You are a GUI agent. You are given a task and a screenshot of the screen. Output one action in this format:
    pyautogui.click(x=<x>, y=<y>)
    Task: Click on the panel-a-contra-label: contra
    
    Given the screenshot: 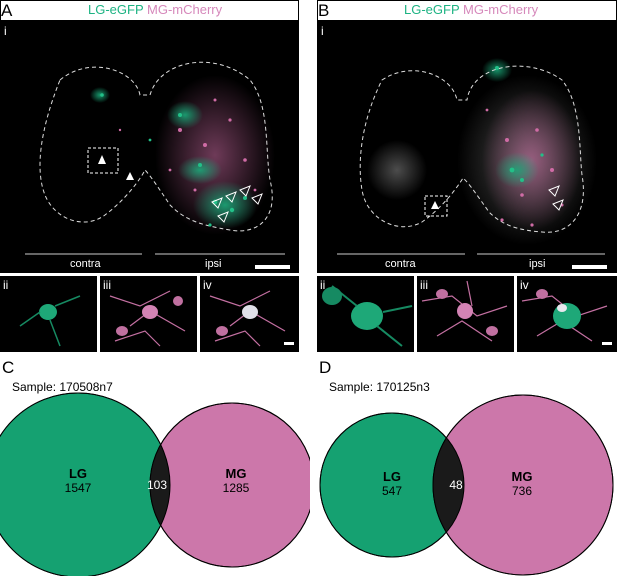 What is the action you would take?
    pyautogui.click(x=85, y=264)
    